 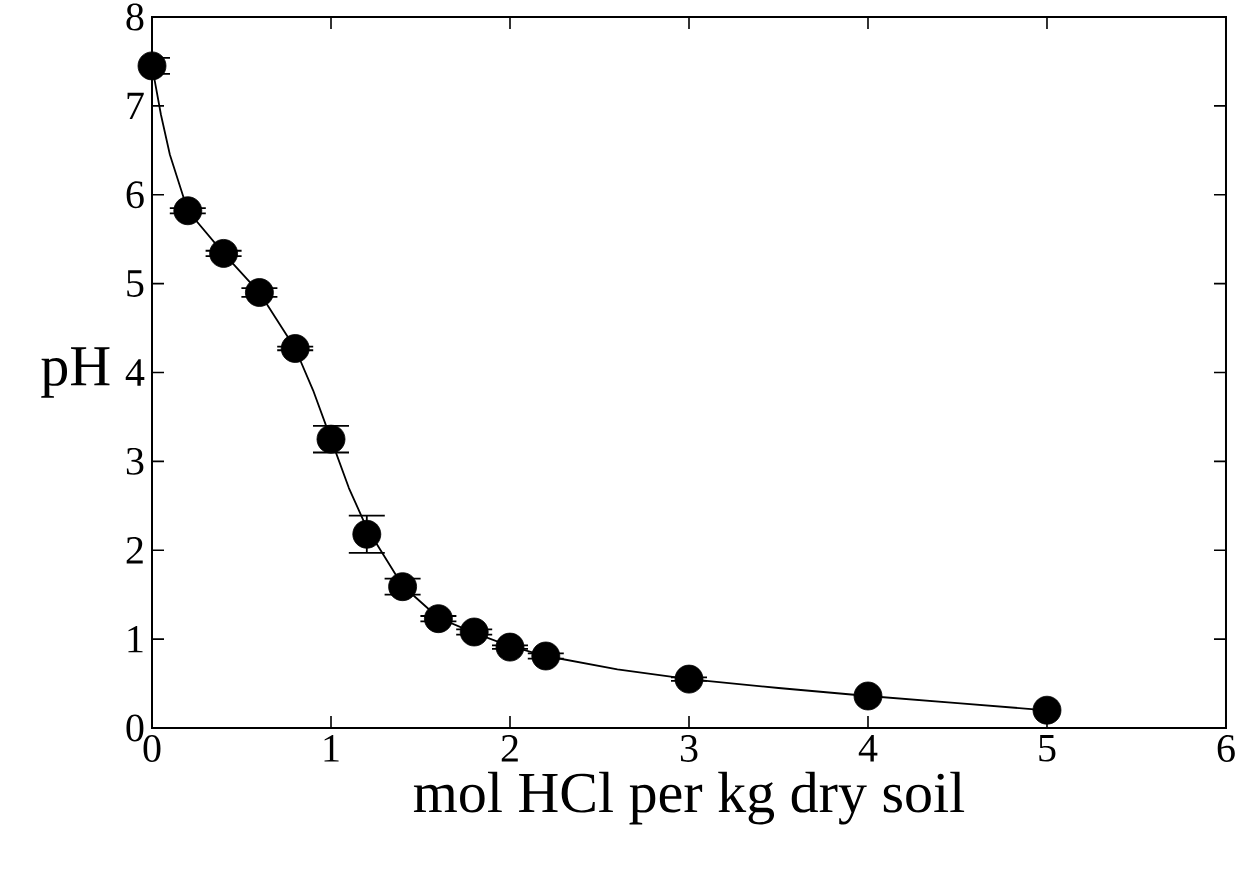 What do you see at coordinates (689, 798) in the screenshot?
I see `x-axis-title: mol HCl per kg dry soil` at bounding box center [689, 798].